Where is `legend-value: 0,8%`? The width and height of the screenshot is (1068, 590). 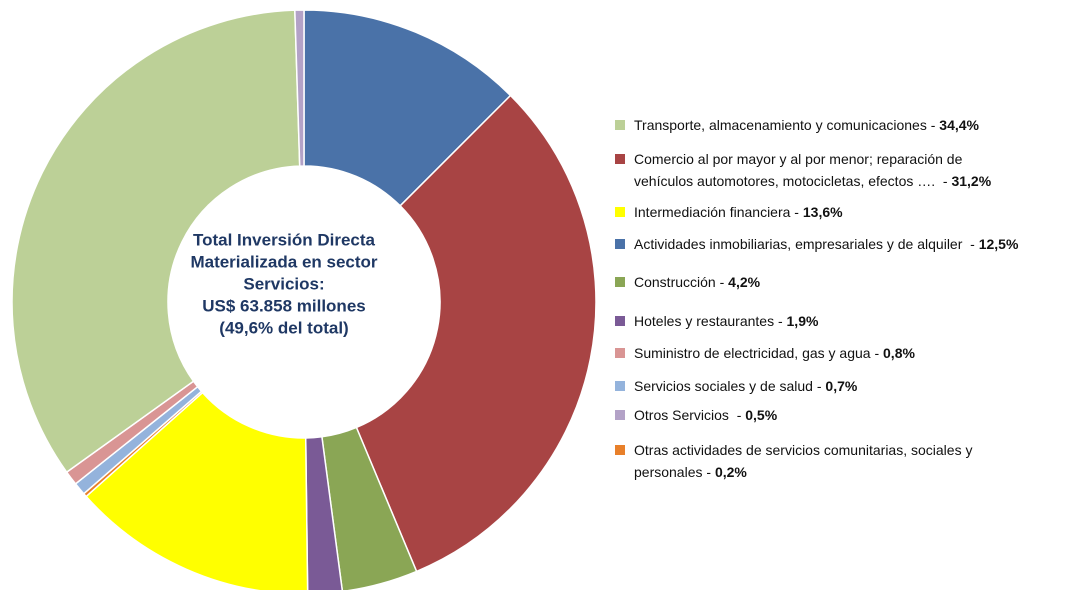
legend-value: 0,8% is located at coordinates (899, 353).